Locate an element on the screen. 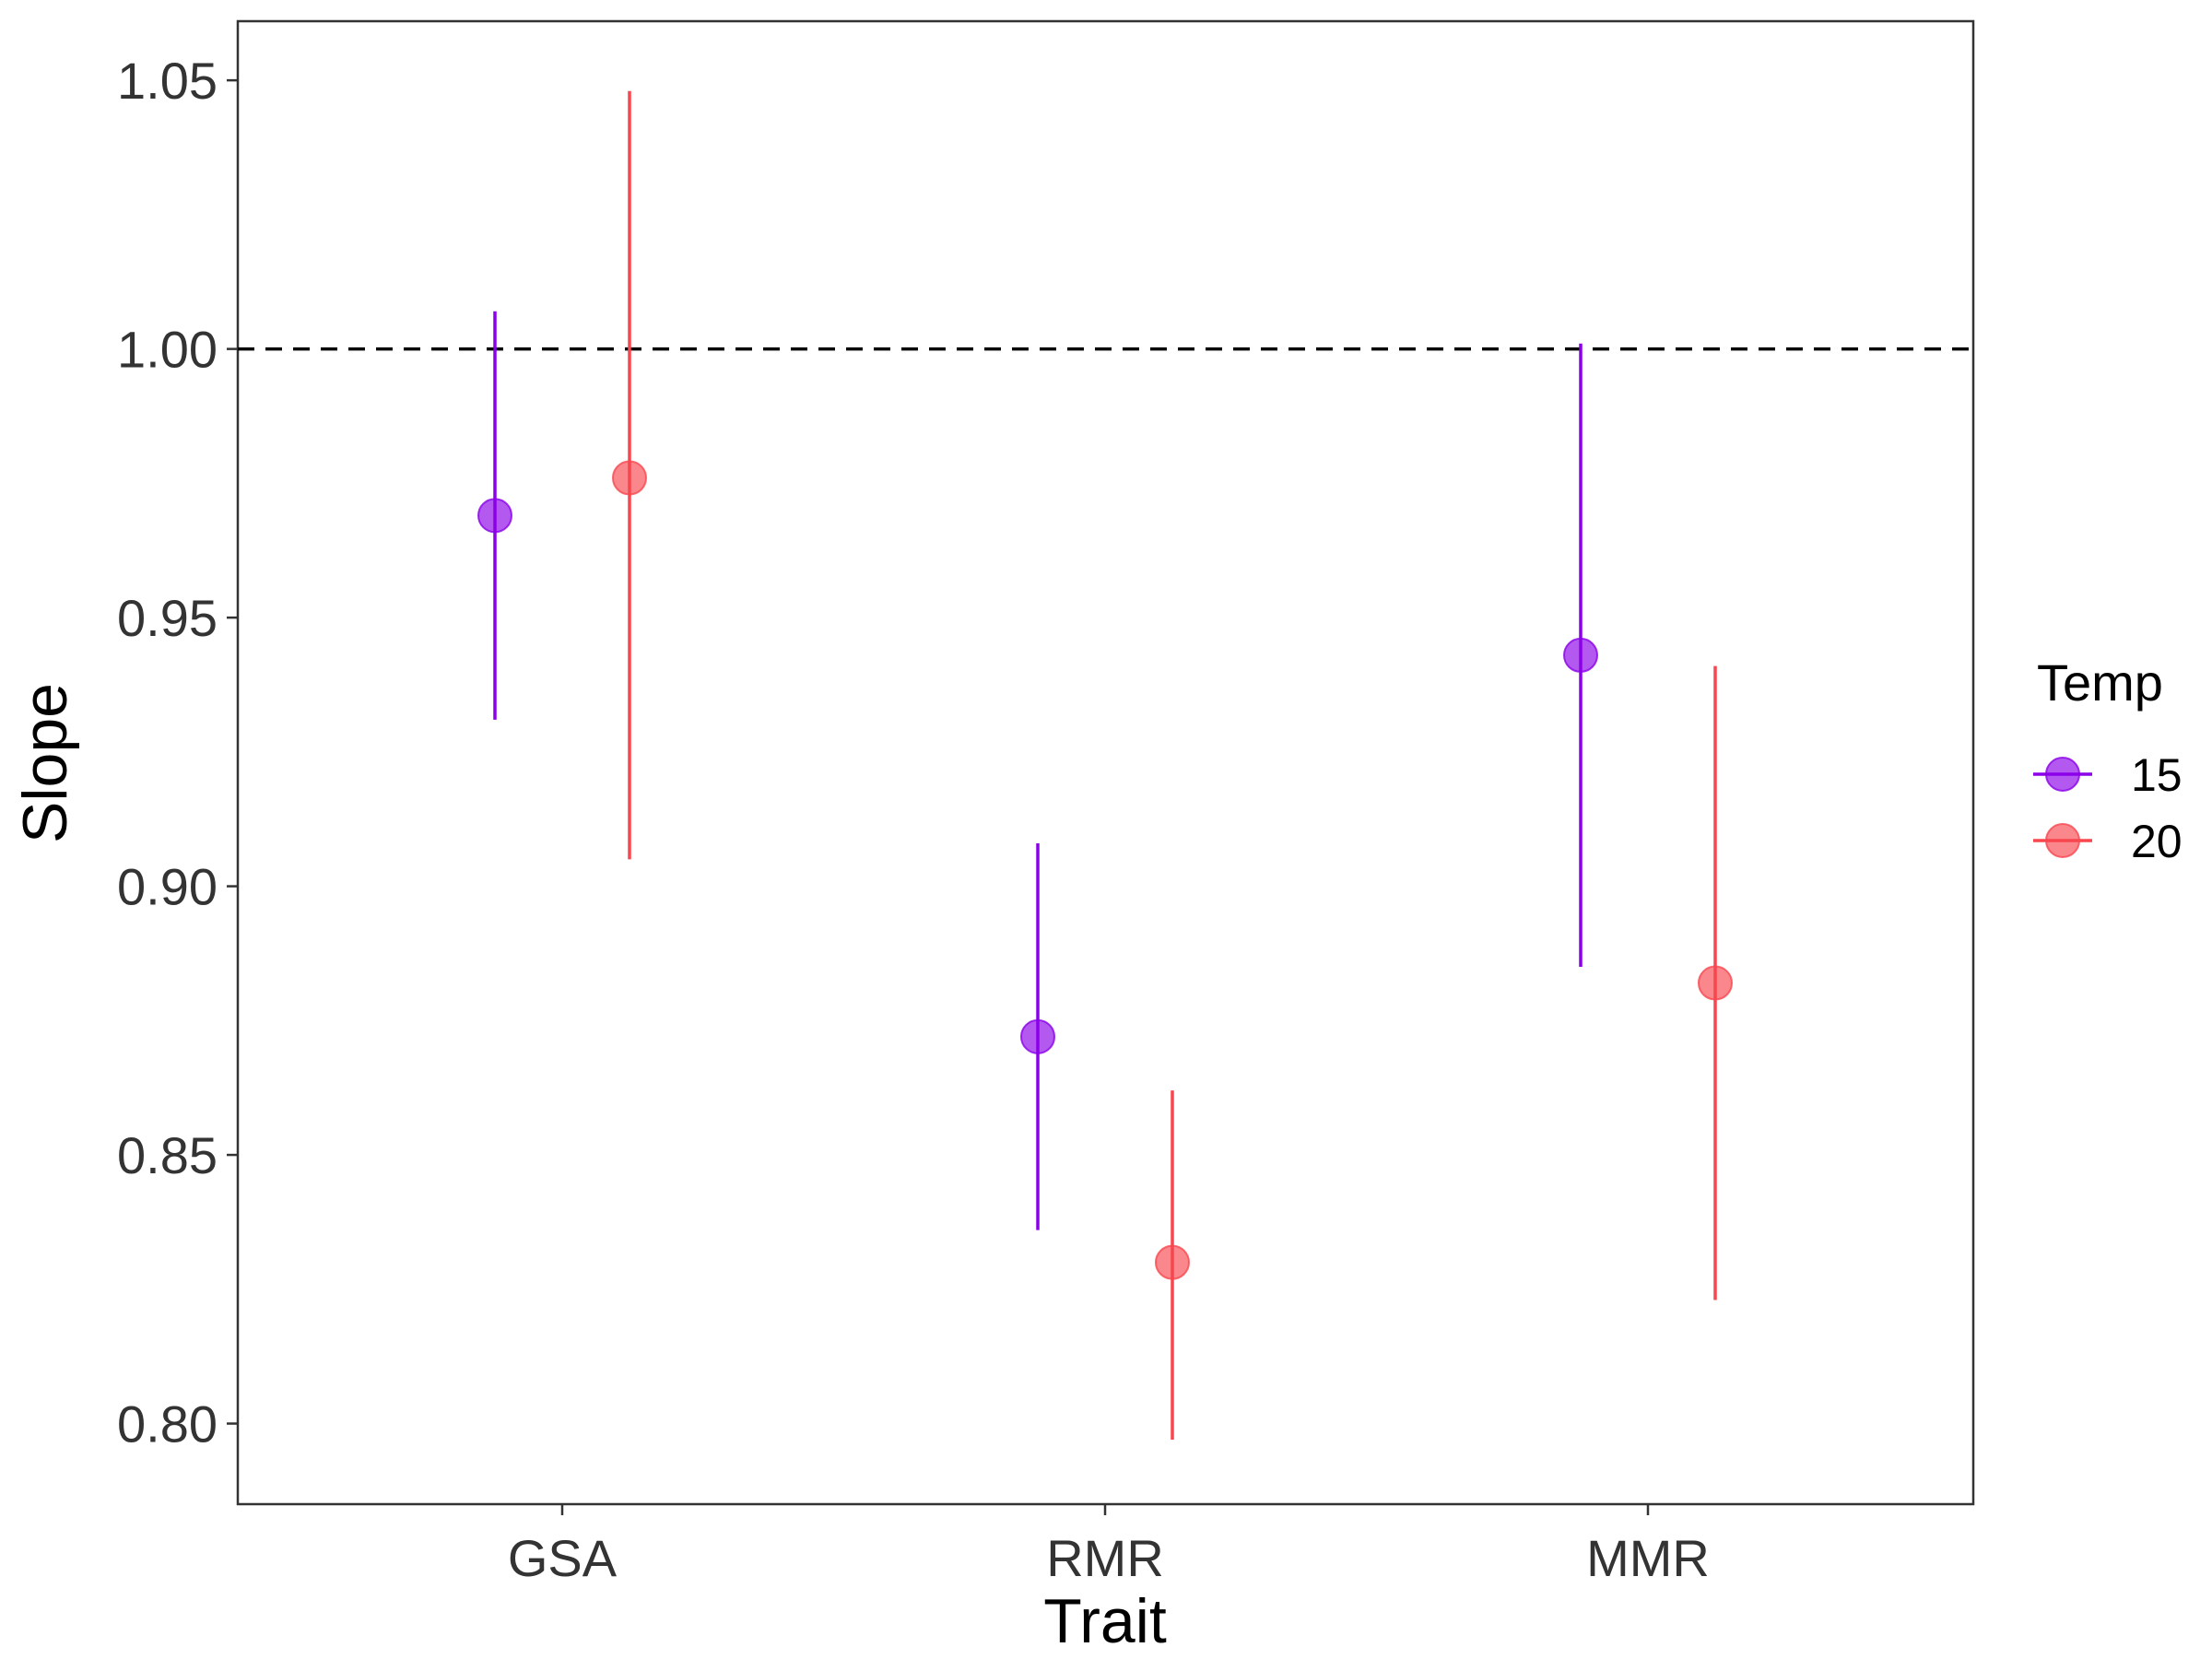 The image size is (2212, 1659). y-tick-label: 0.85 is located at coordinates (167, 1155).